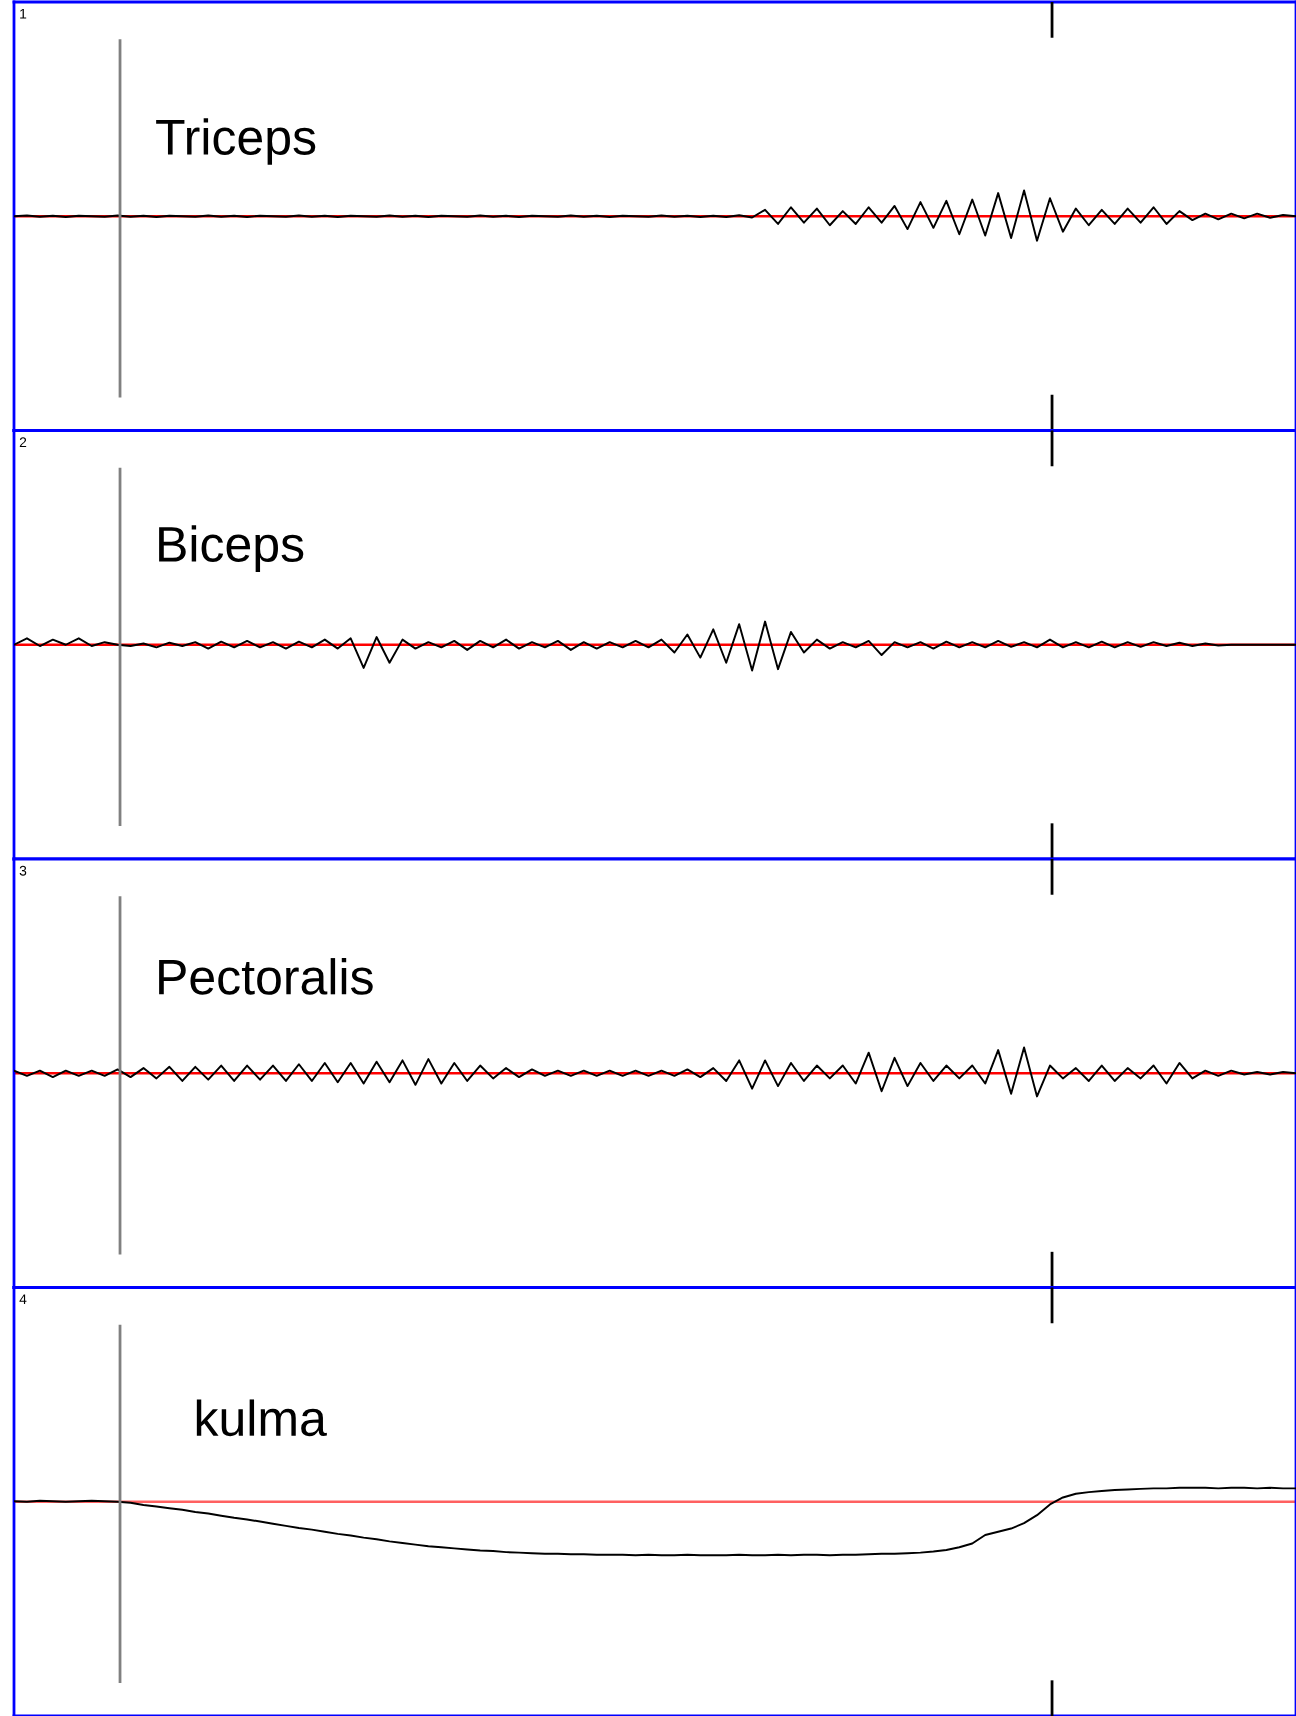  Describe the element at coordinates (236, 141) in the screenshot. I see `chart-title: Triceps` at that location.